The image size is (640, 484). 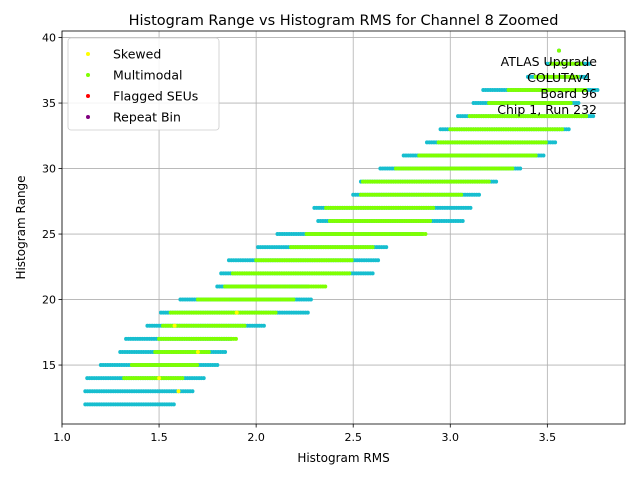 What do you see at coordinates (547, 109) in the screenshot?
I see `annotation-line-4: Chip 1, Run 232` at bounding box center [547, 109].